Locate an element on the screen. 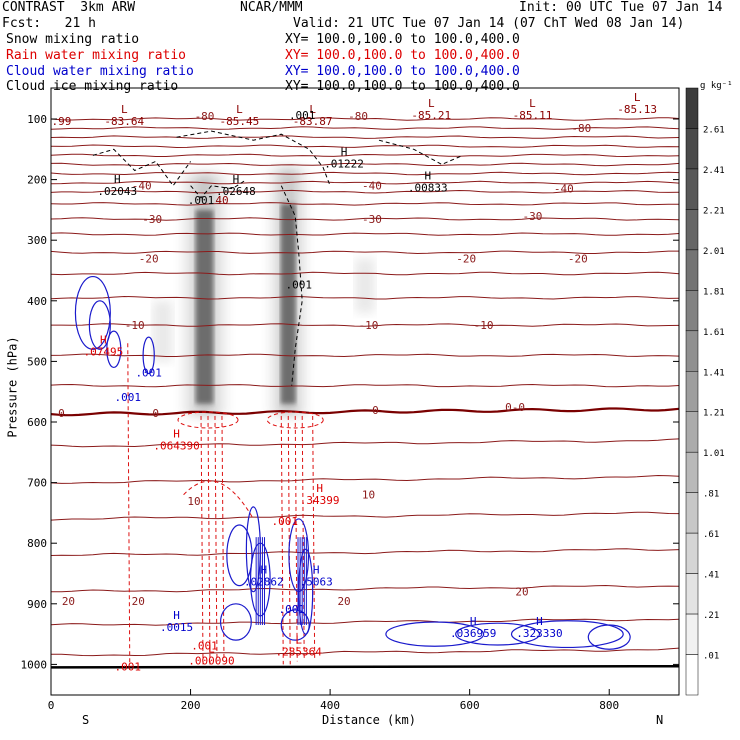 This screenshot has width=740, height=740. extrema-label-19: H.07495 is located at coordinates (103, 345).